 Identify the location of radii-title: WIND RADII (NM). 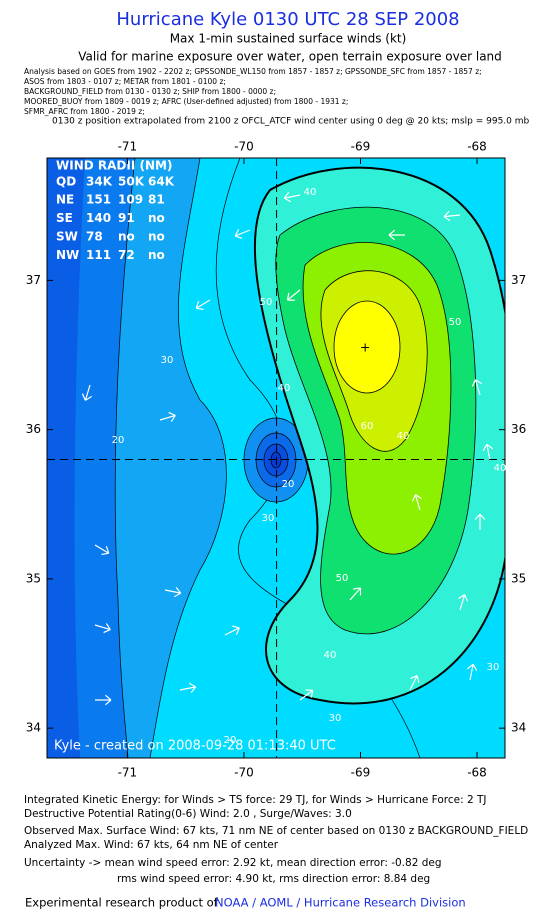
(114, 166).